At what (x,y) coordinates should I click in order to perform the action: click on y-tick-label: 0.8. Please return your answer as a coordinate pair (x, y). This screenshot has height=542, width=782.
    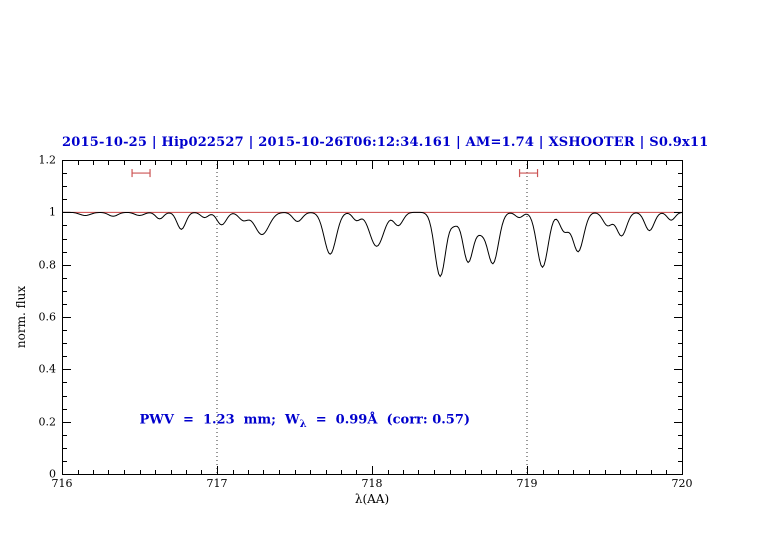
    Looking at the image, I should click on (47, 265).